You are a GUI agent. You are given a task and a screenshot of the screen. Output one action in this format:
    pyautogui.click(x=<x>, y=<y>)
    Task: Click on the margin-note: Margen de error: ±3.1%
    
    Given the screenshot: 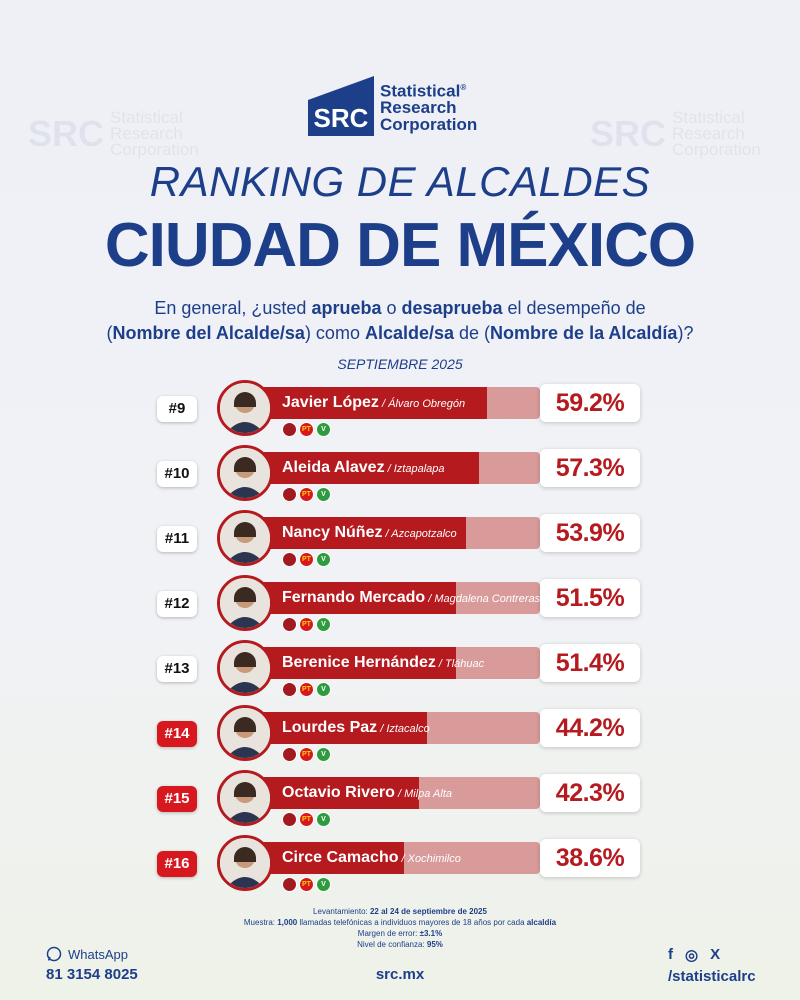 What is the action you would take?
    pyautogui.click(x=400, y=933)
    